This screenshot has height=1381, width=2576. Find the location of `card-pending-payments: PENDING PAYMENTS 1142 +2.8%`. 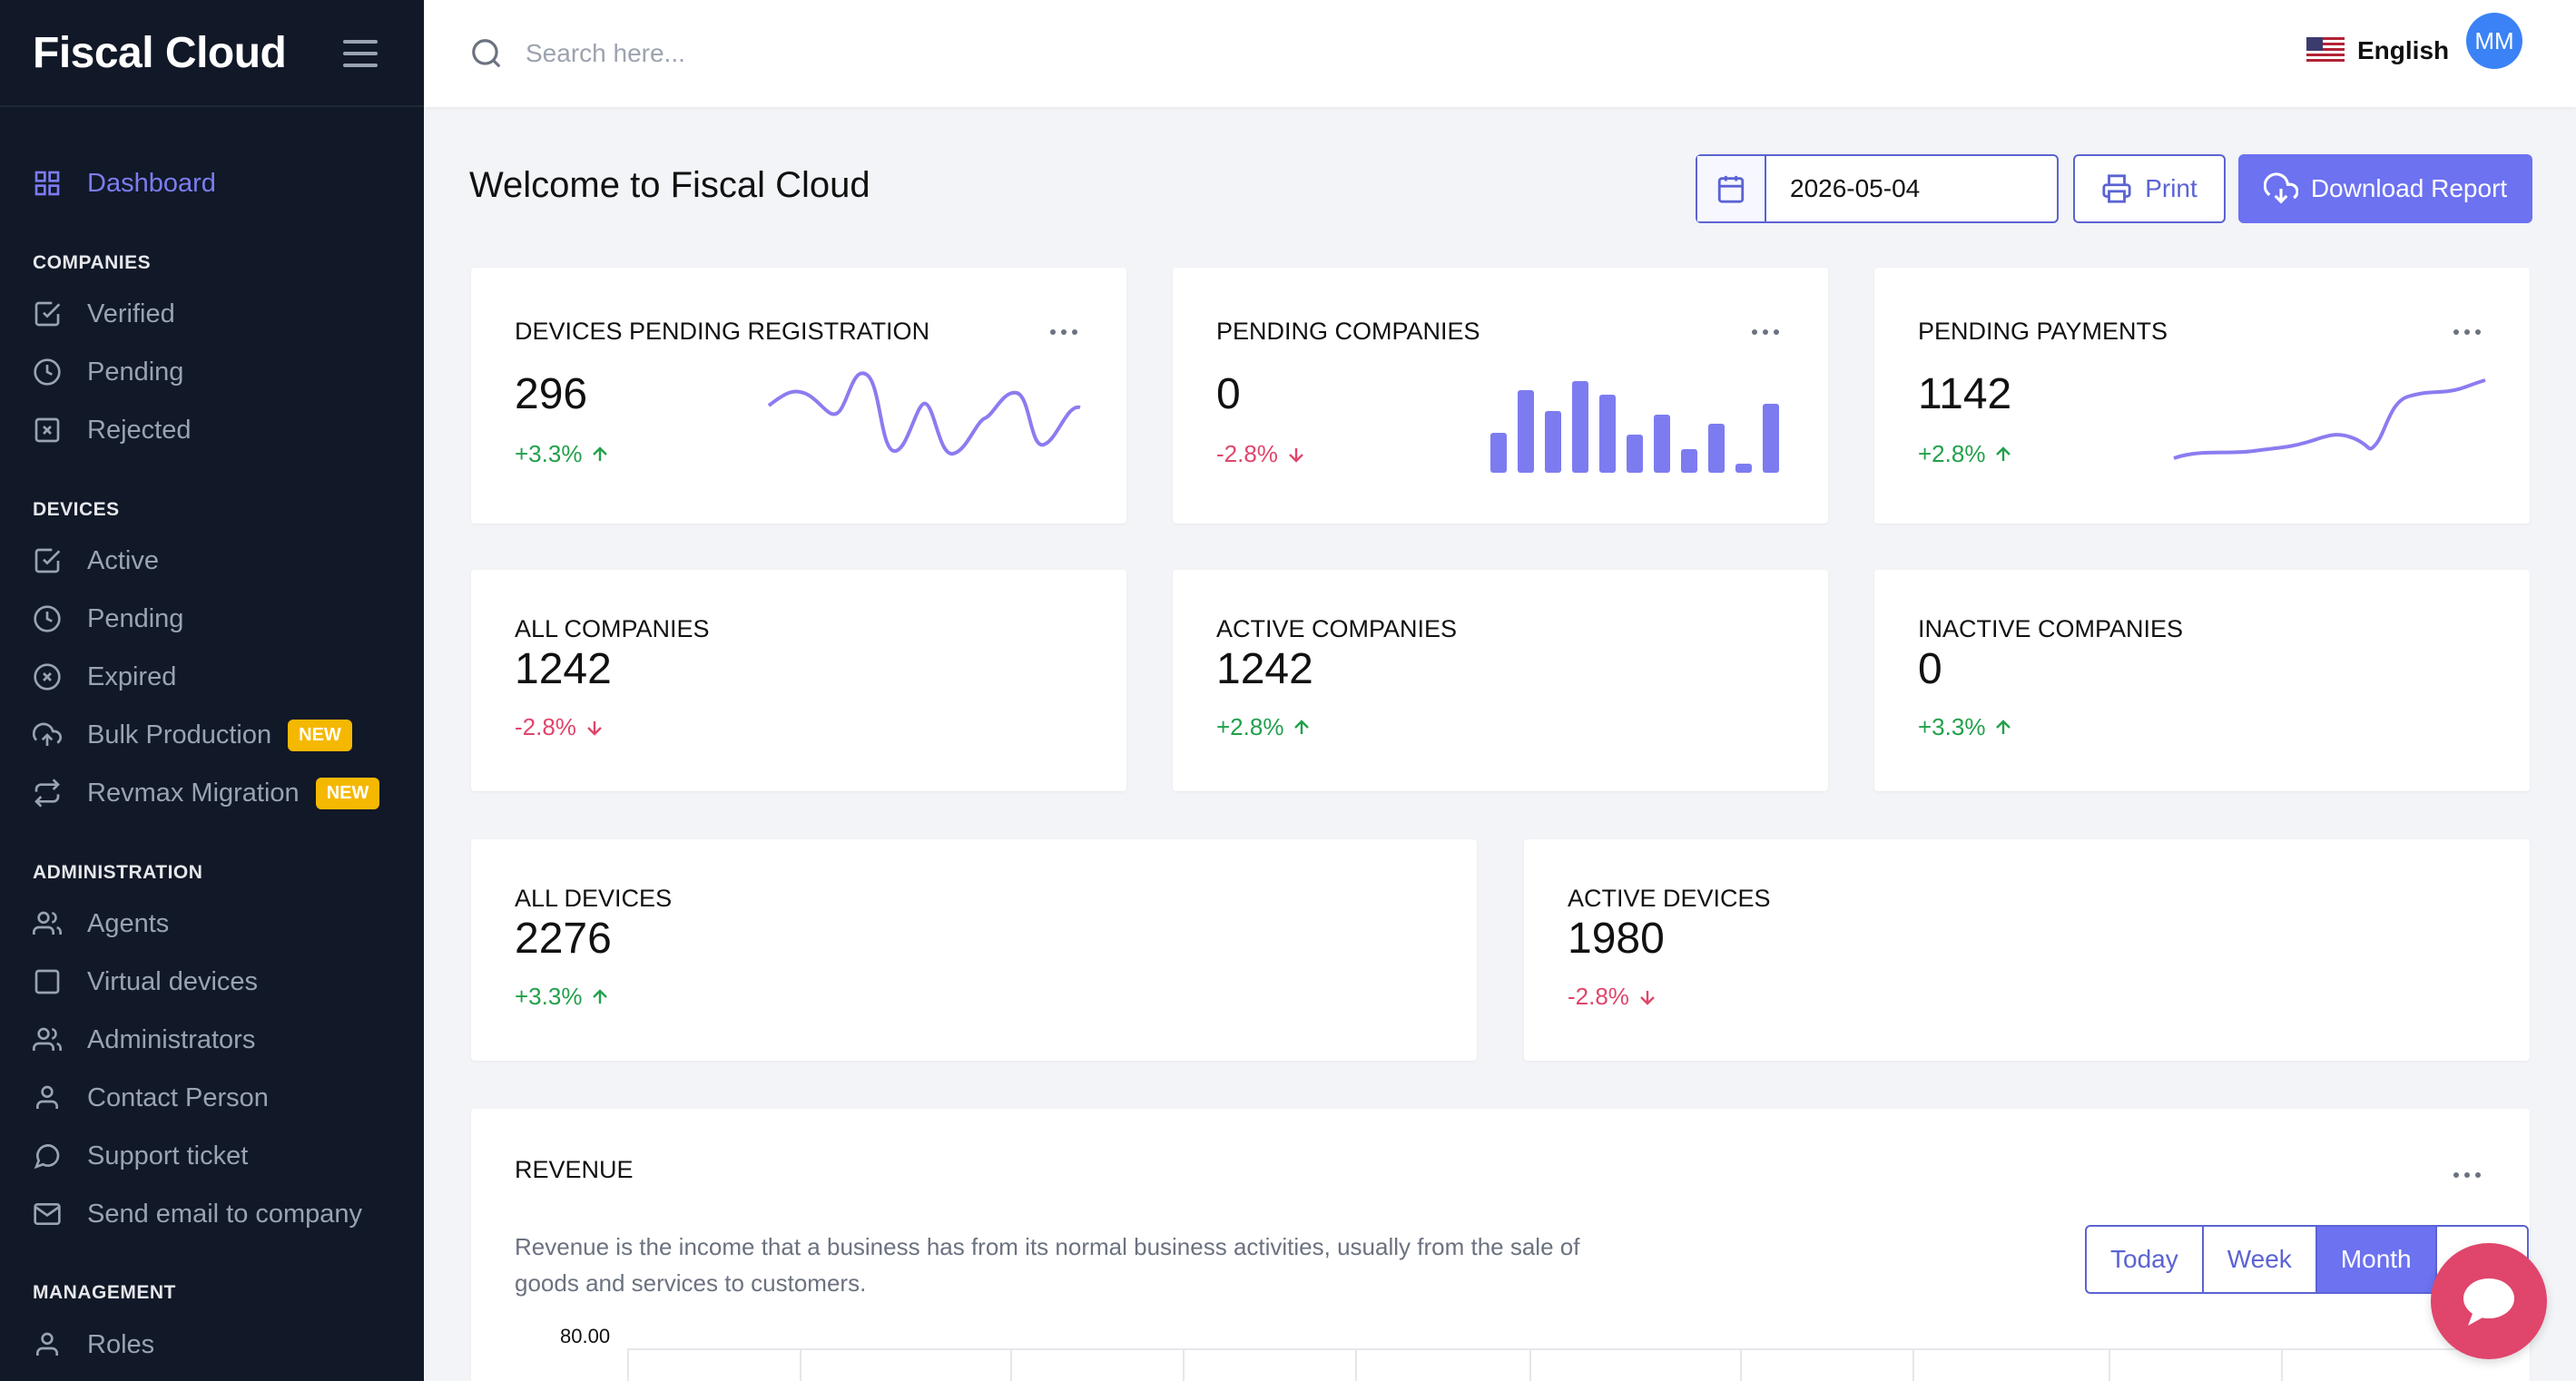

card-pending-payments: PENDING PAYMENTS 1142 +2.8% is located at coordinates (2202, 396).